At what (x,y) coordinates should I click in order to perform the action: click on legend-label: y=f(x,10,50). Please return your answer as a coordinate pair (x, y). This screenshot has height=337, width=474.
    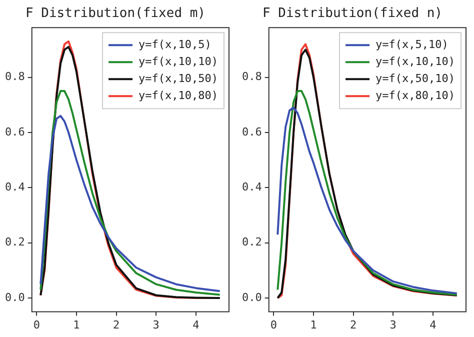
    Looking at the image, I should click on (178, 78).